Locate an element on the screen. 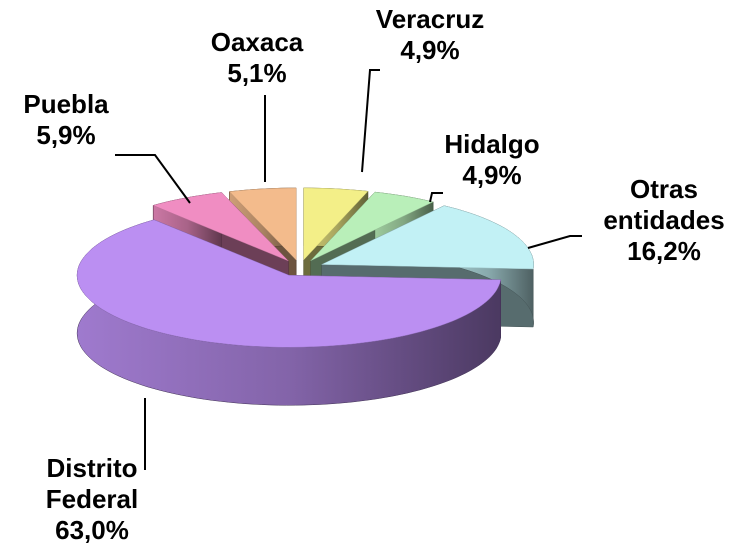 The height and width of the screenshot is (560, 755). slice-label: Hidalgo 4,9% is located at coordinates (492, 160).